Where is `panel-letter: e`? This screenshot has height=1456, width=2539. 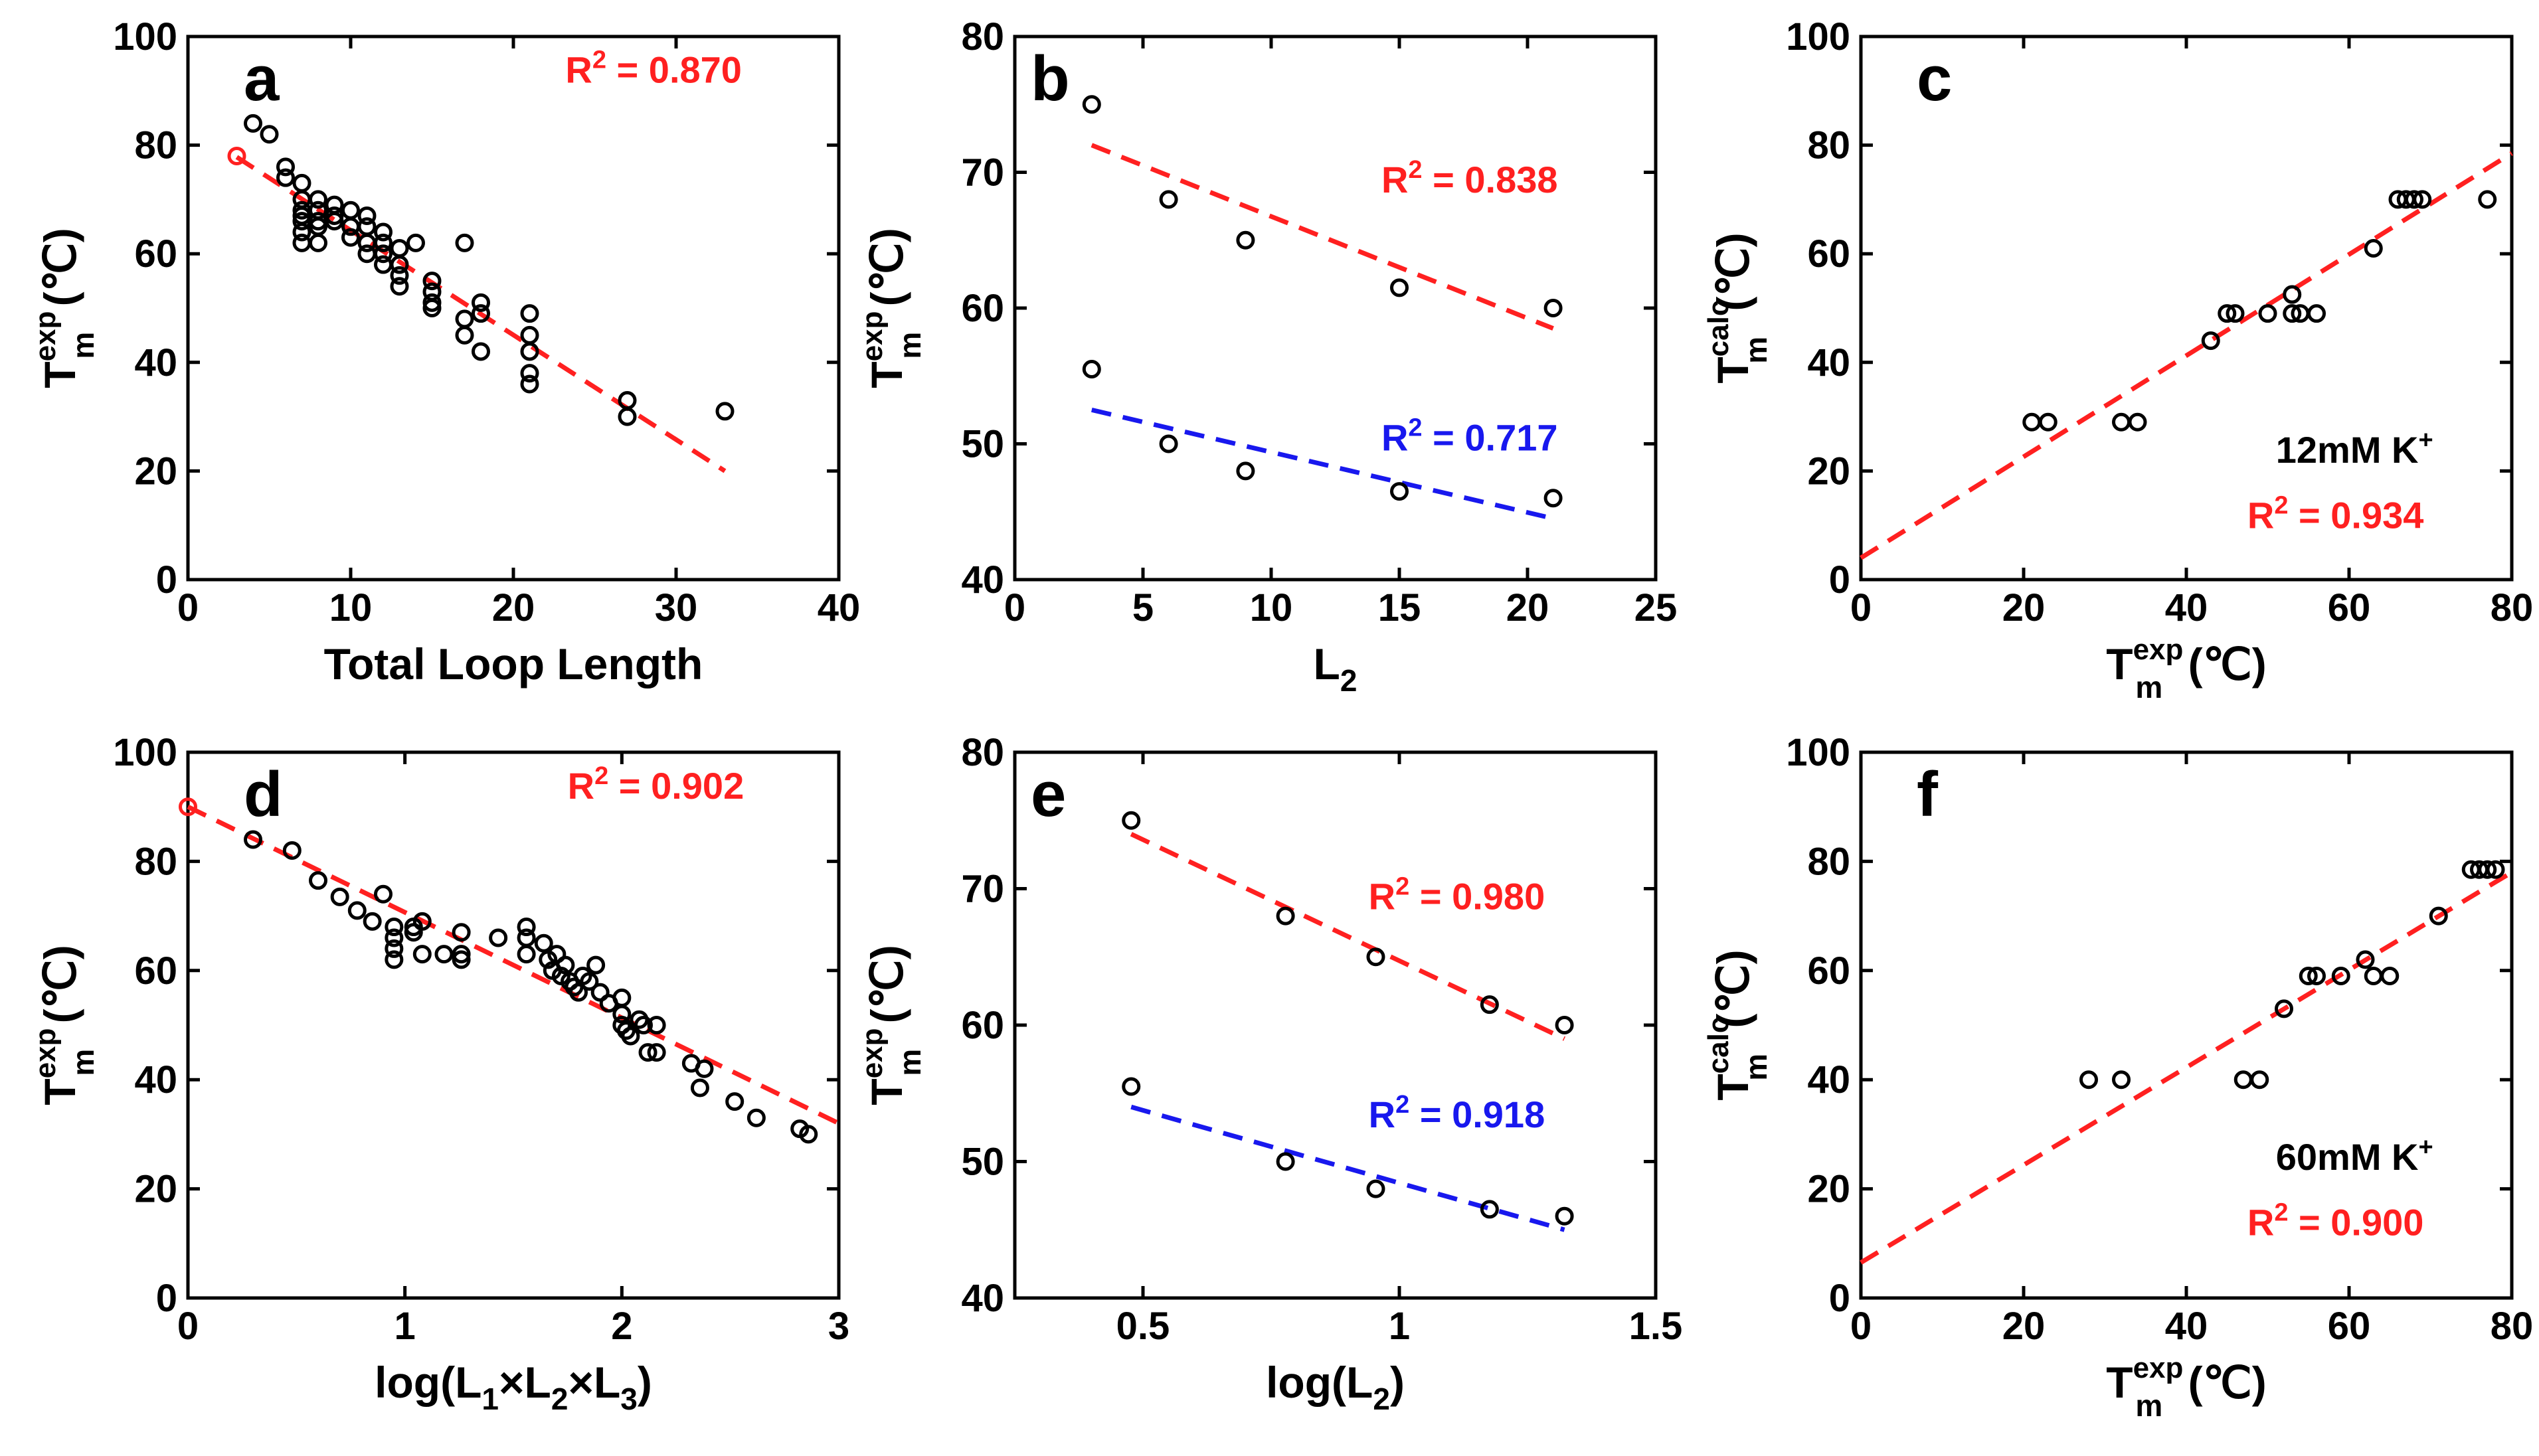
panel-letter: e is located at coordinates (1048, 794).